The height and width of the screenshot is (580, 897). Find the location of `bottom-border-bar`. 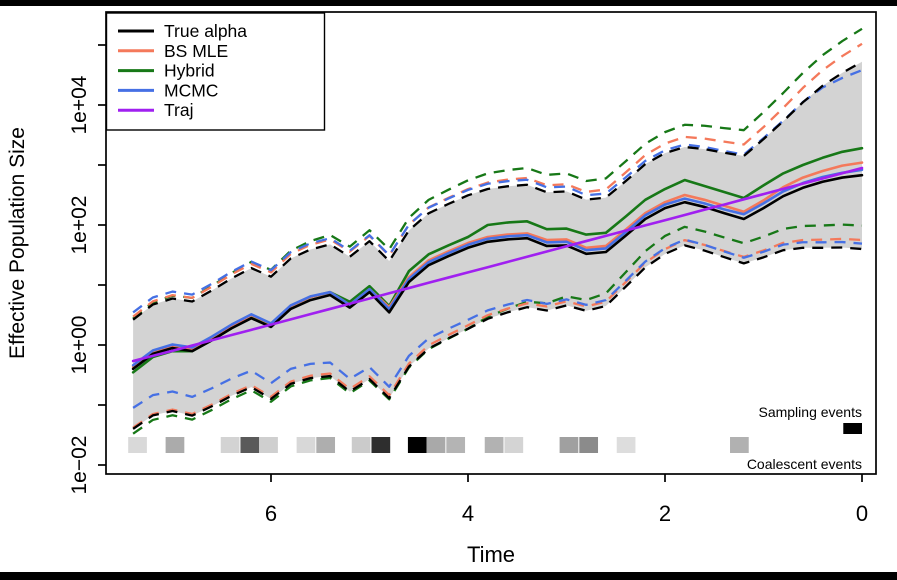

bottom-border-bar is located at coordinates (448, 576).